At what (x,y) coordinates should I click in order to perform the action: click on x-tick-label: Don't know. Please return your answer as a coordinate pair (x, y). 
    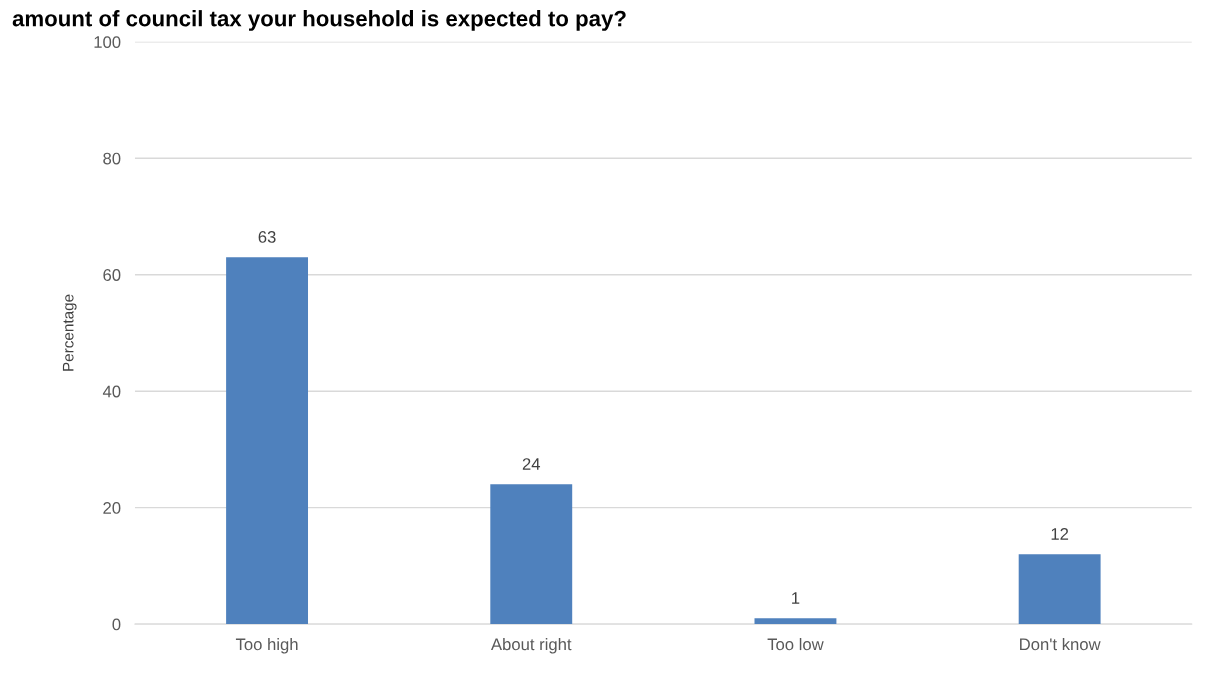
    Looking at the image, I should click on (1060, 644).